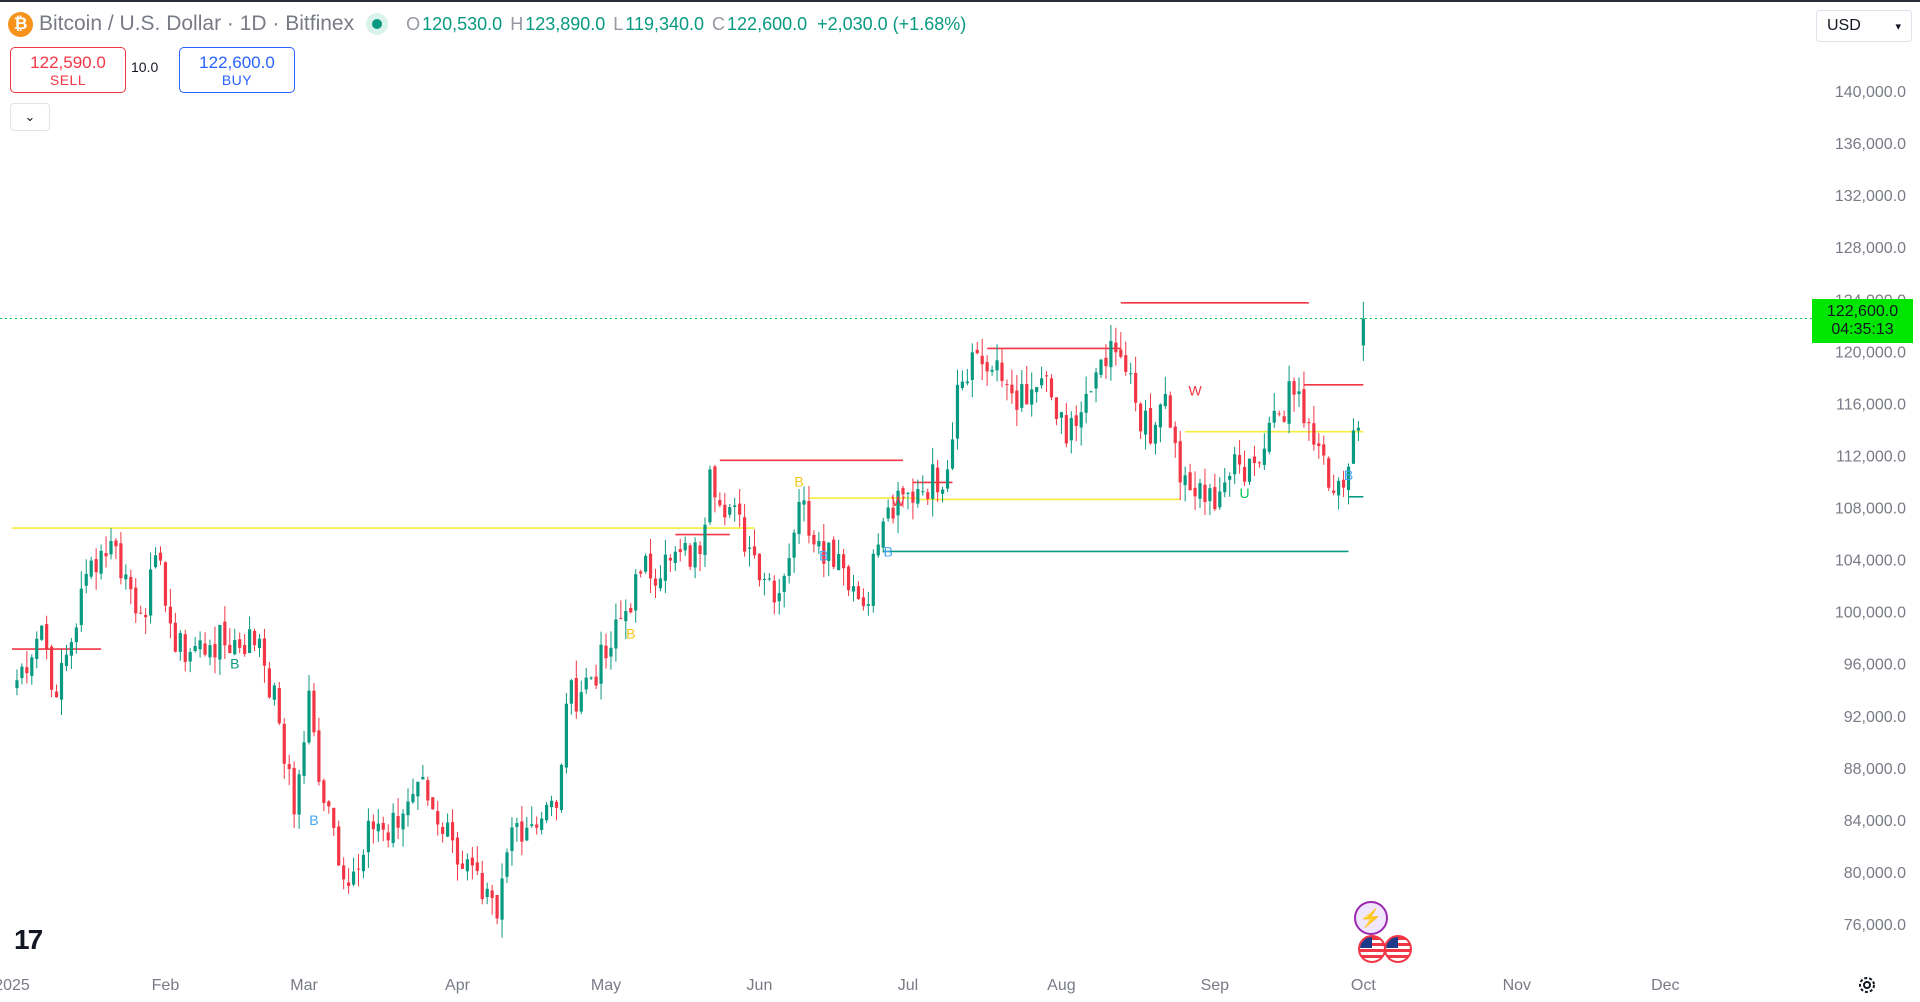  Describe the element at coordinates (1870, 248) in the screenshot. I see `price-tick-label: 128,000.0` at that location.